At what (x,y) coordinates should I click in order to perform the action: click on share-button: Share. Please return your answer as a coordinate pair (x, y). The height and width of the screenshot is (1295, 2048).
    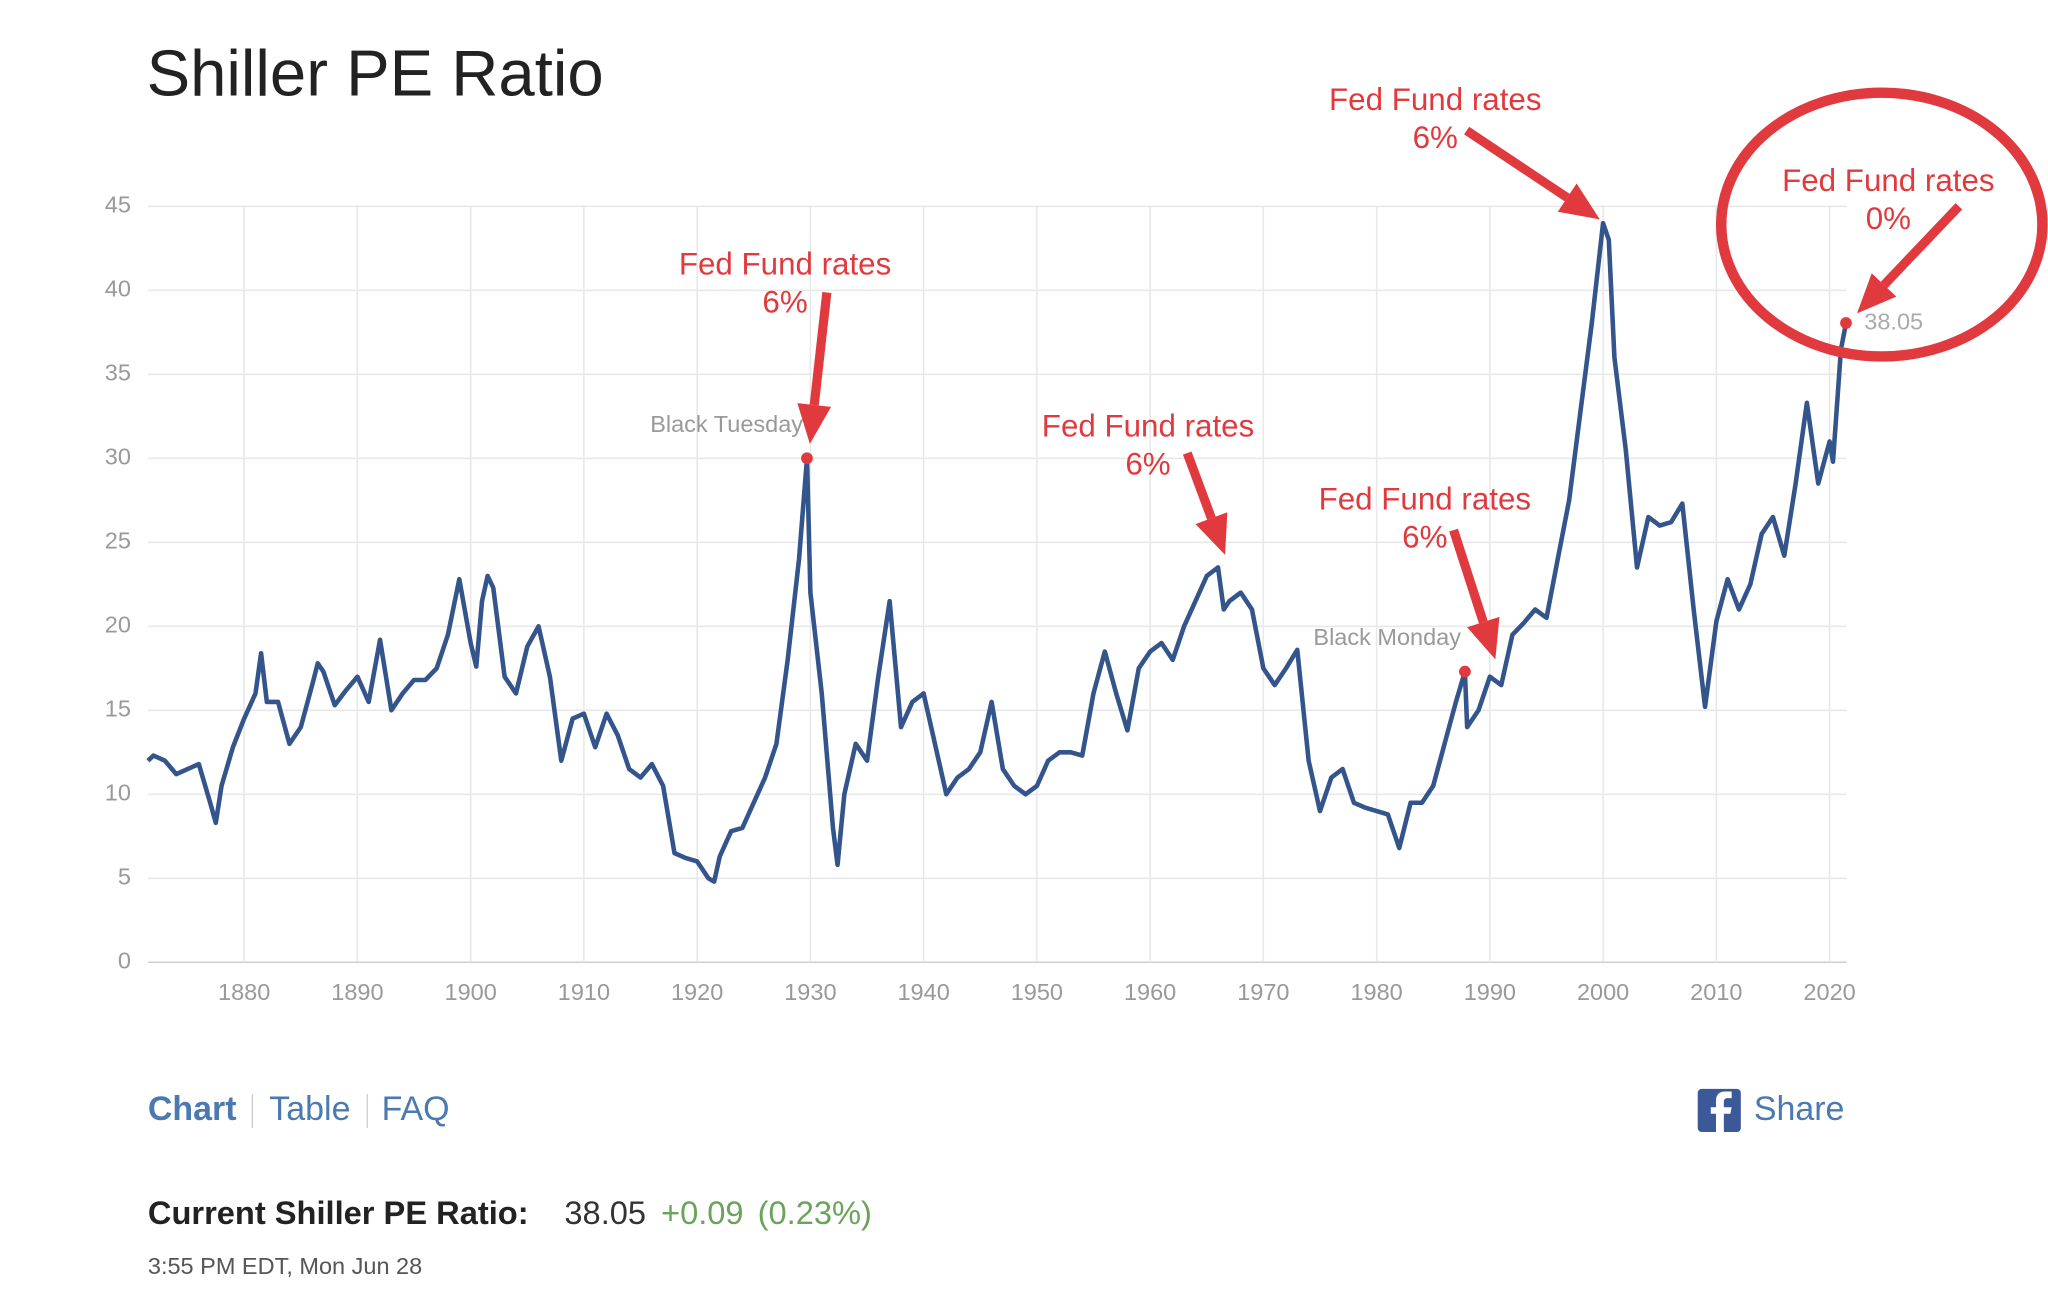
    Looking at the image, I should click on (1771, 1110).